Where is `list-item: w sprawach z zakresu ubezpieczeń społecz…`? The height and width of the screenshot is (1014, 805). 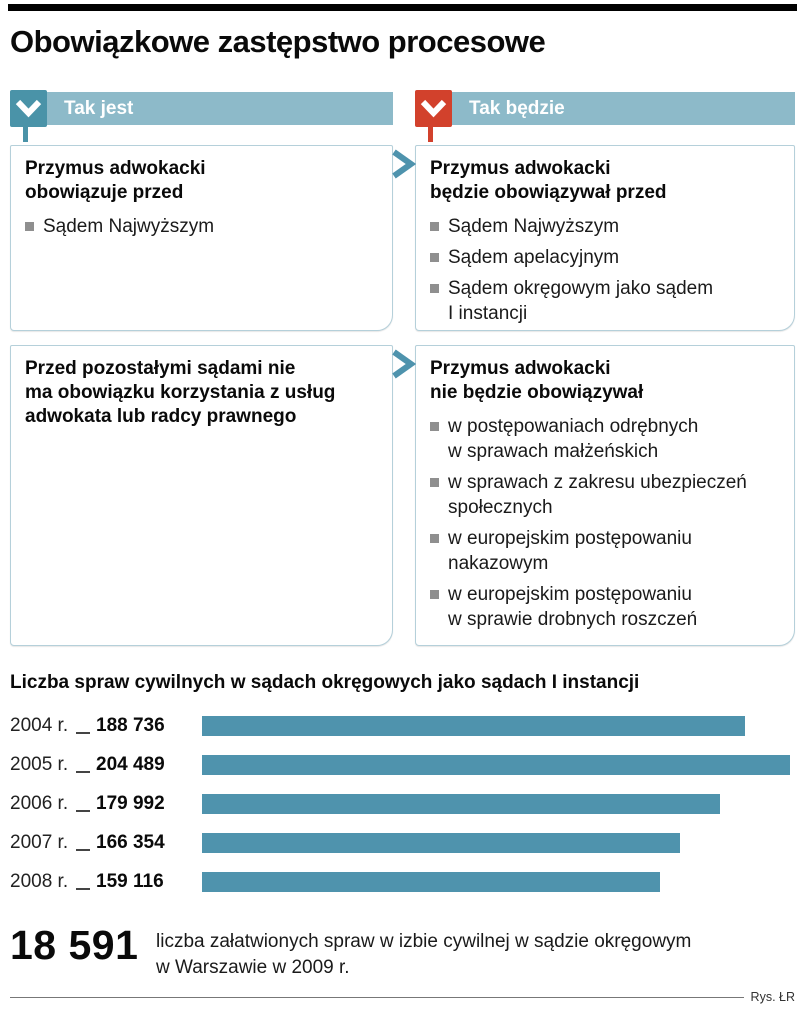
list-item: w sprawach z zakresu ubezpieczeń społecz… is located at coordinates (605, 495).